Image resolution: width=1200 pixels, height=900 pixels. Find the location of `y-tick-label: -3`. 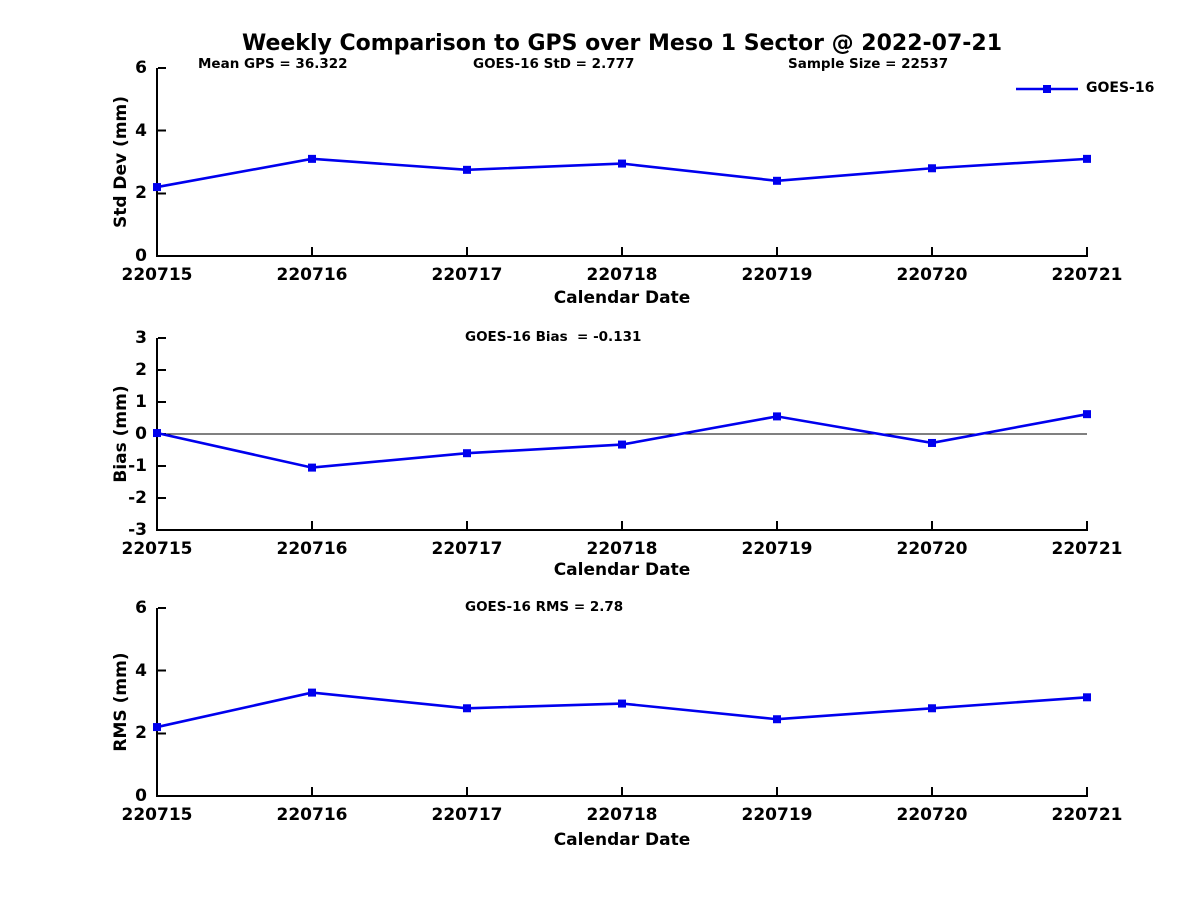

y-tick-label: -3 is located at coordinates (137, 530).